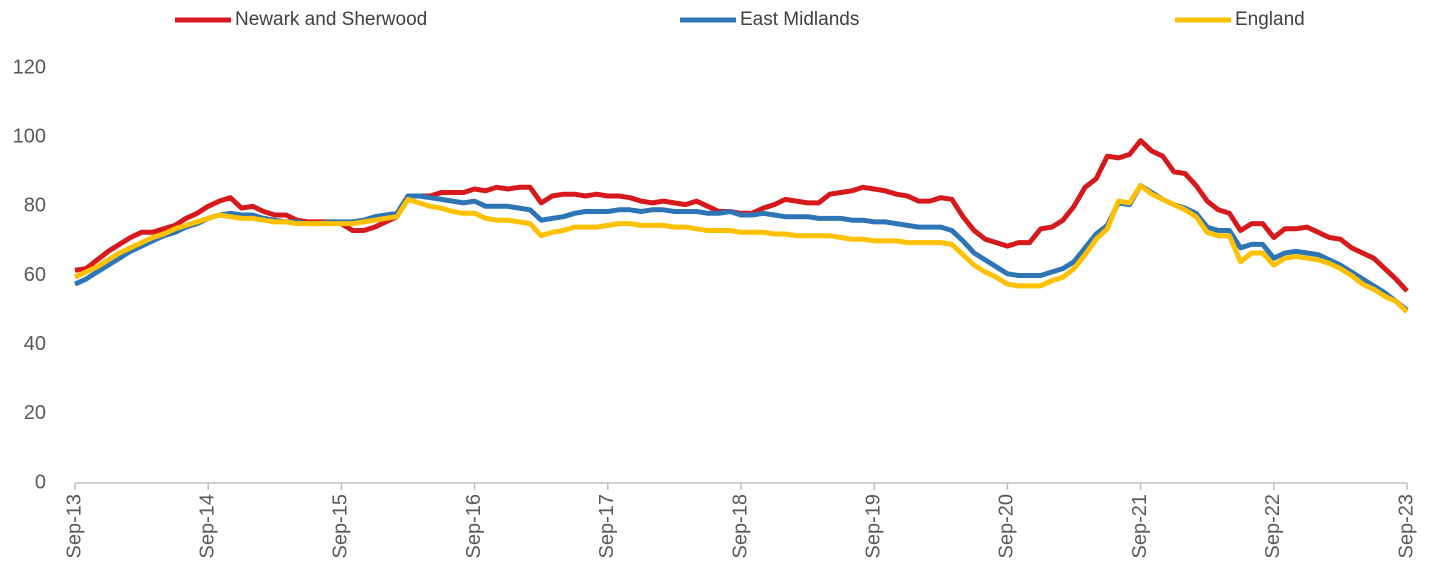  I want to click on x-tick-label: Sep-23, so click(1406, 526).